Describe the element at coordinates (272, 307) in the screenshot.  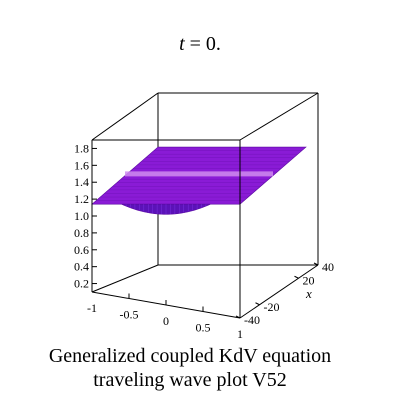
I see `x-tick-label: -20` at that location.